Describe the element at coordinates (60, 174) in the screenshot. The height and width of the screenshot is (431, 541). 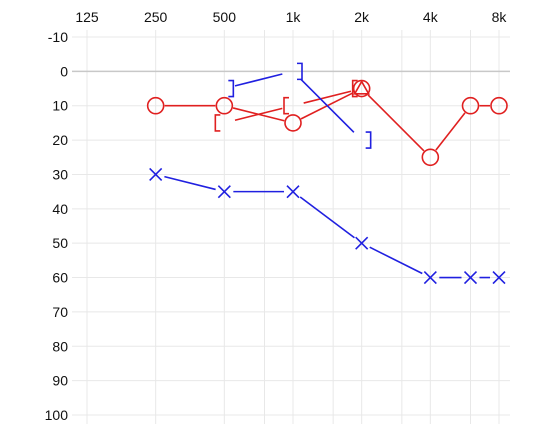
I see `y-tick-label: 30` at that location.